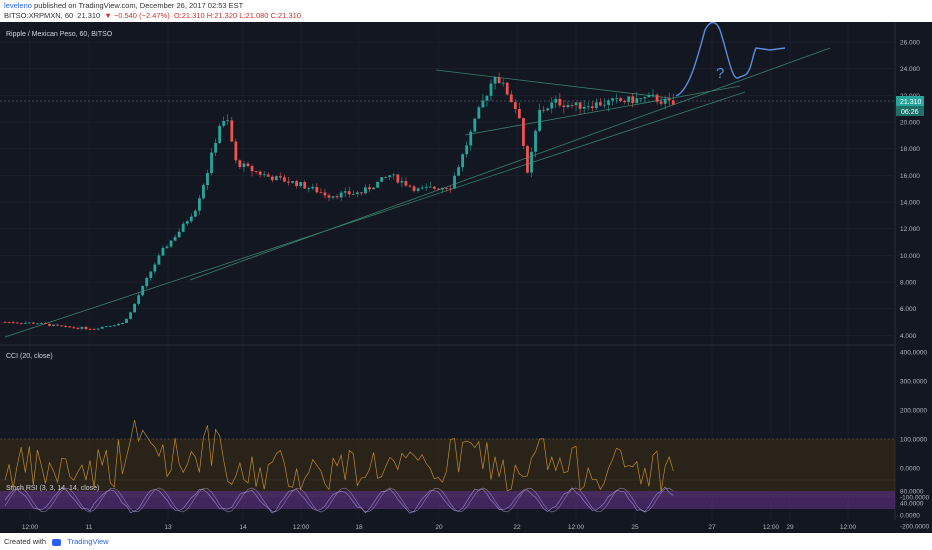  I want to click on tradingview-logo-icon, so click(57, 542).